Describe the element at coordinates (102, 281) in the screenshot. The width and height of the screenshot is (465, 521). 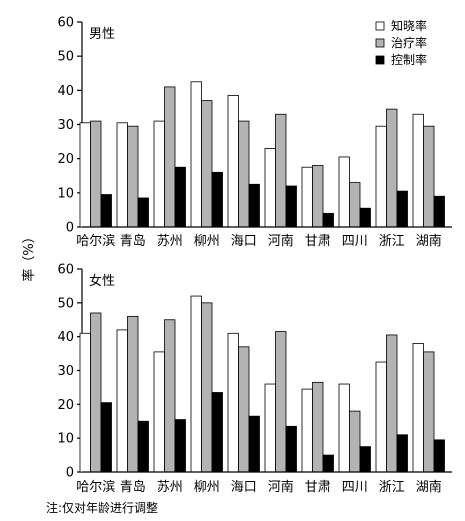
I see `panel-label: 女性` at that location.